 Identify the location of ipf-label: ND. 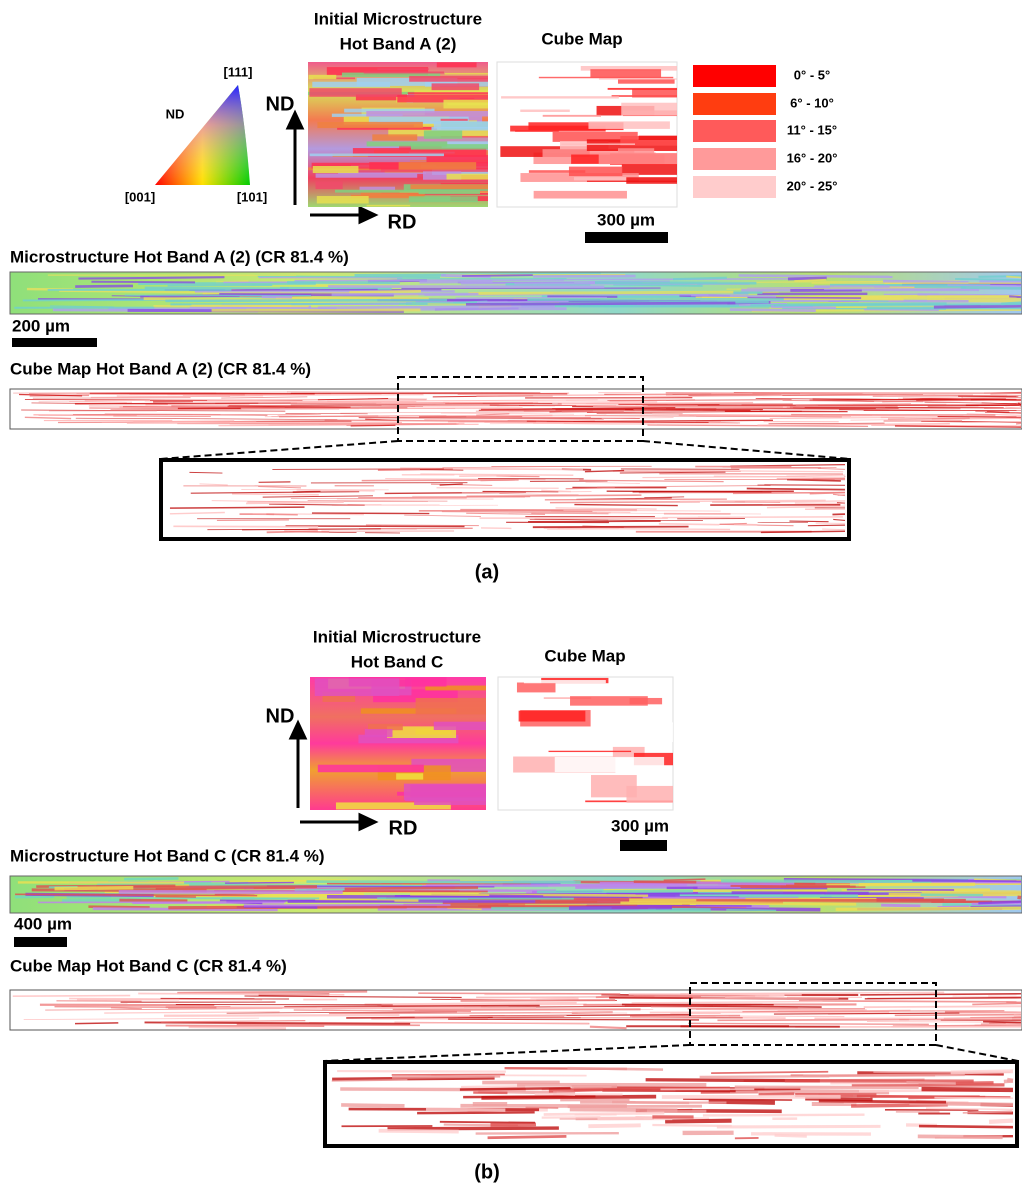
(175, 113).